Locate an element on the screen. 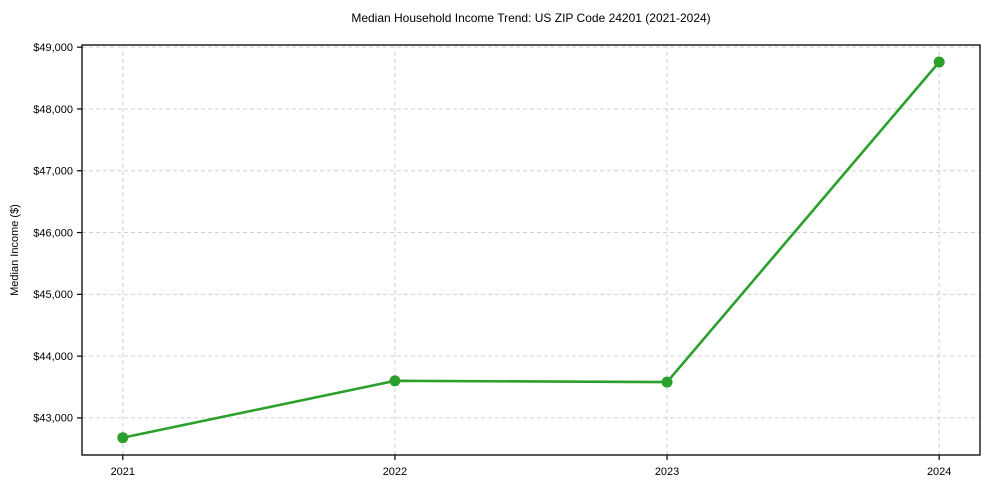 The height and width of the screenshot is (490, 989). x-tick-label: 2022 is located at coordinates (395, 472).